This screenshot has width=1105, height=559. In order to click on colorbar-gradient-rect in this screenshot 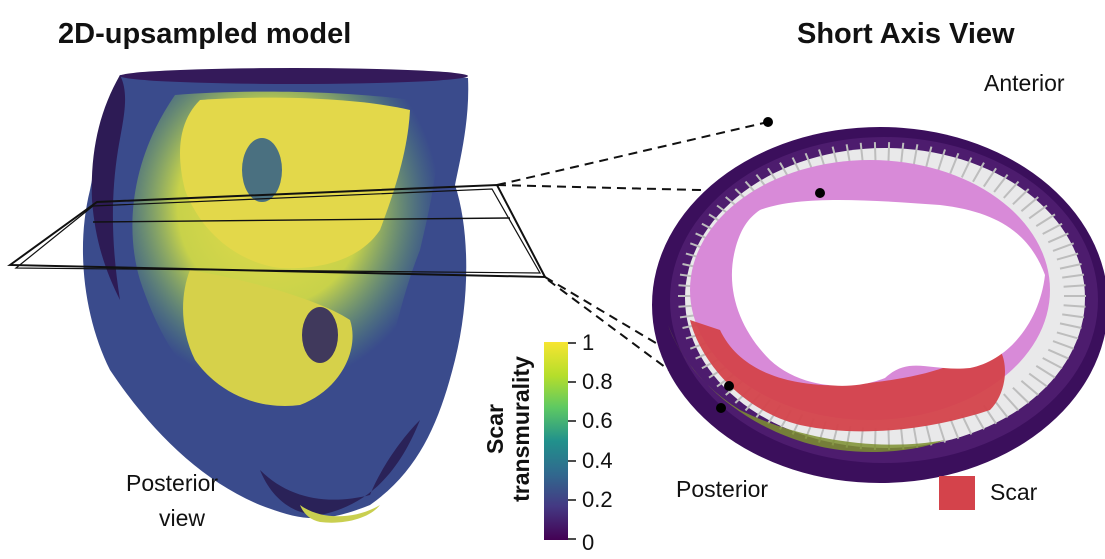, I will do `click(556, 441)`.